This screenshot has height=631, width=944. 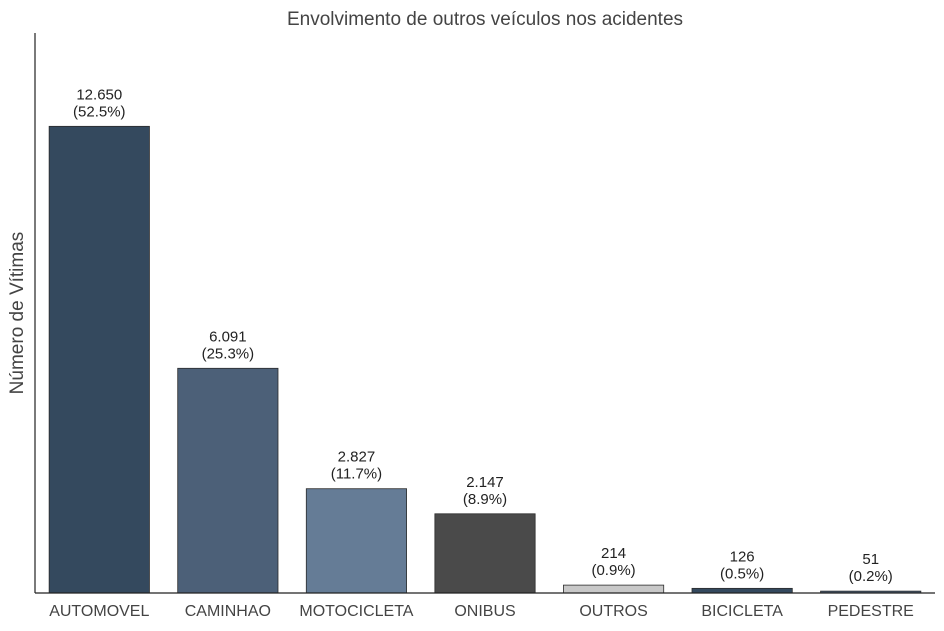 What do you see at coordinates (228, 480) in the screenshot?
I see `bar-caminhao` at bounding box center [228, 480].